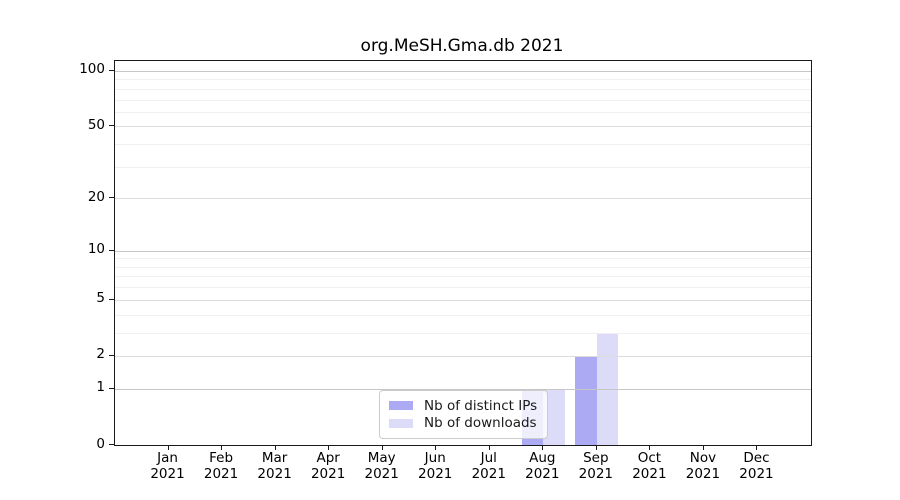 The image size is (900, 500). Describe the element at coordinates (756, 466) in the screenshot. I see `x-tick-label-dec: Dec 2021` at that location.